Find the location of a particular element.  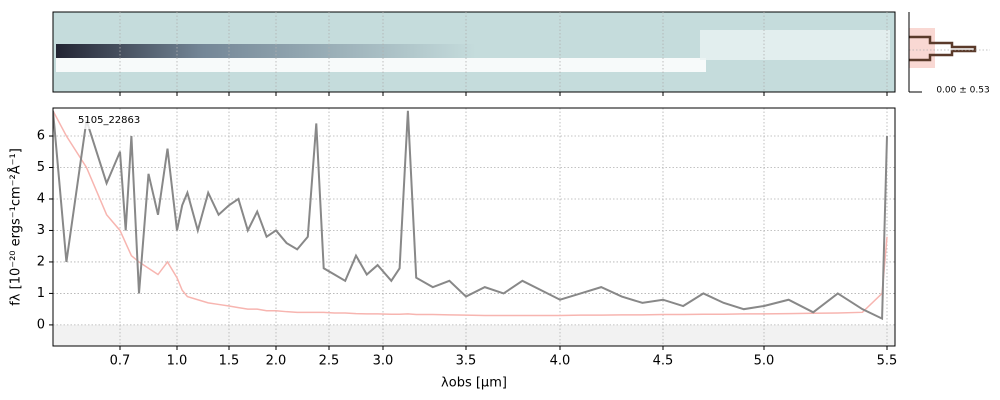

profile-panel: 0.00 ± 0.53 is located at coordinates (949, 54).